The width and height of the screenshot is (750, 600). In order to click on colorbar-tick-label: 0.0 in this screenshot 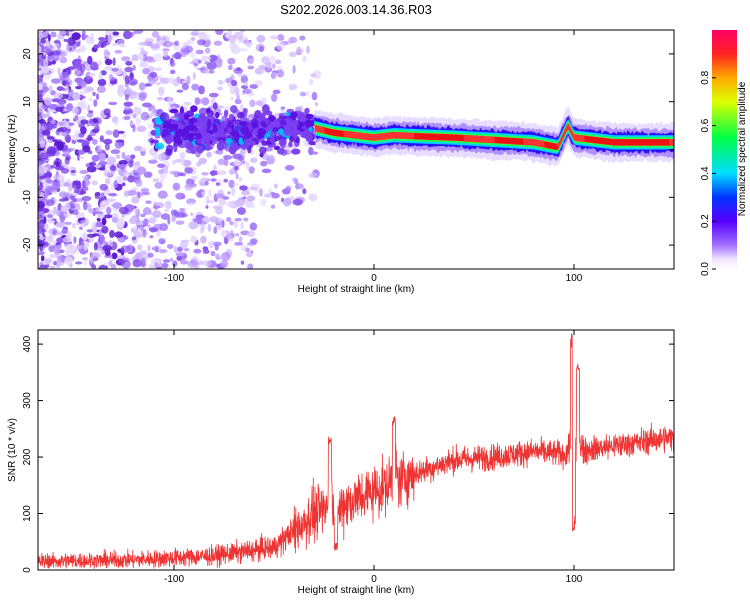, I will do `click(705, 269)`.